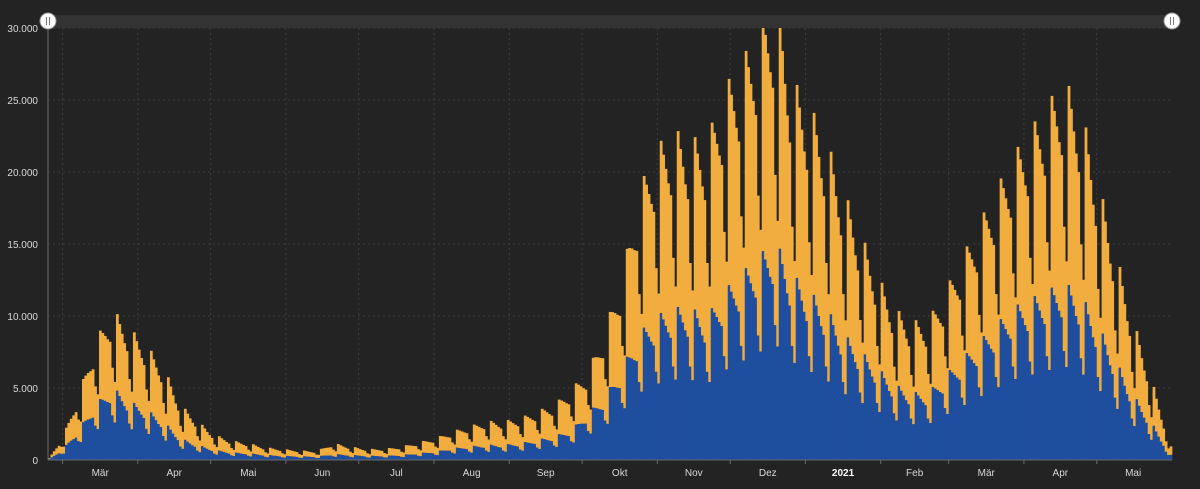 This screenshot has width=1200, height=489. What do you see at coordinates (1061, 473) in the screenshot?
I see `x-tick-label: Apr` at bounding box center [1061, 473].